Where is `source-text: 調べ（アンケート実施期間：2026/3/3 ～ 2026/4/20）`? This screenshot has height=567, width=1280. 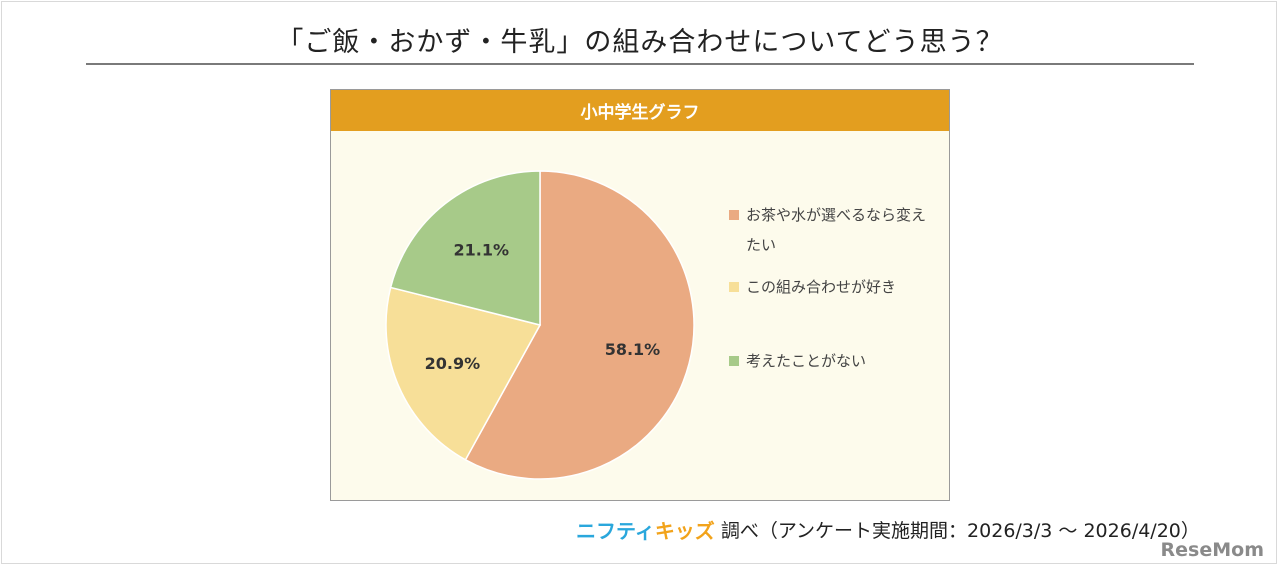
source-text: 調べ（アンケート実施期間：2026/3/3 ～ 2026/4/20） is located at coordinates (960, 530).